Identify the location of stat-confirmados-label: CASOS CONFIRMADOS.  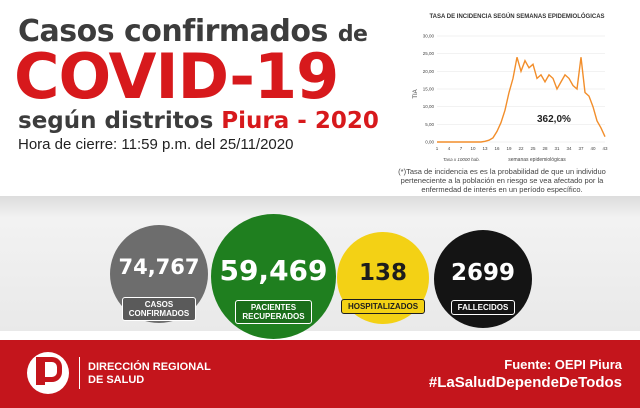
(159, 309).